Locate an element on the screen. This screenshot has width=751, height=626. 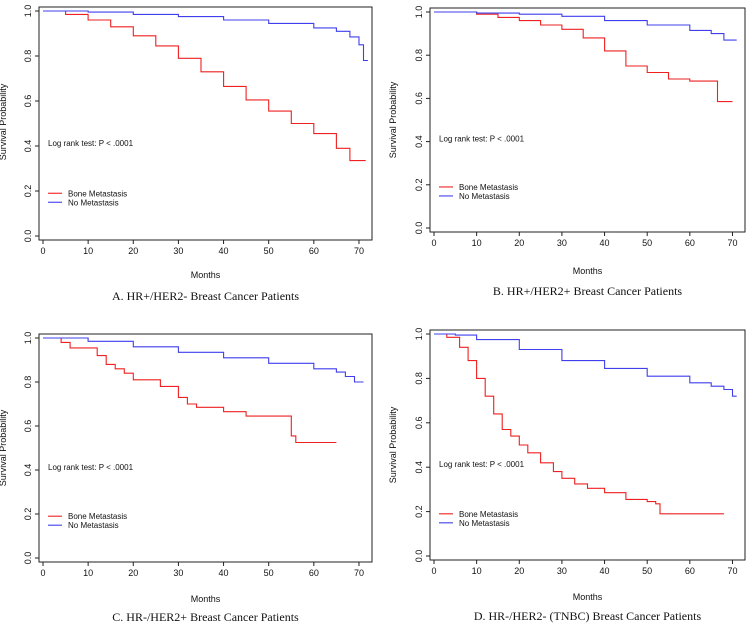
panel-title: B. HR+/HER2+ Breast Cancer Patients is located at coordinates (588, 291).